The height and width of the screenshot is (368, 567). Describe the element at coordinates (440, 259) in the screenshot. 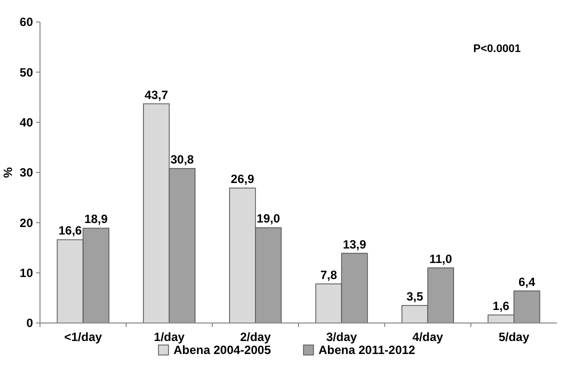

I see `data-label: 11,0` at that location.